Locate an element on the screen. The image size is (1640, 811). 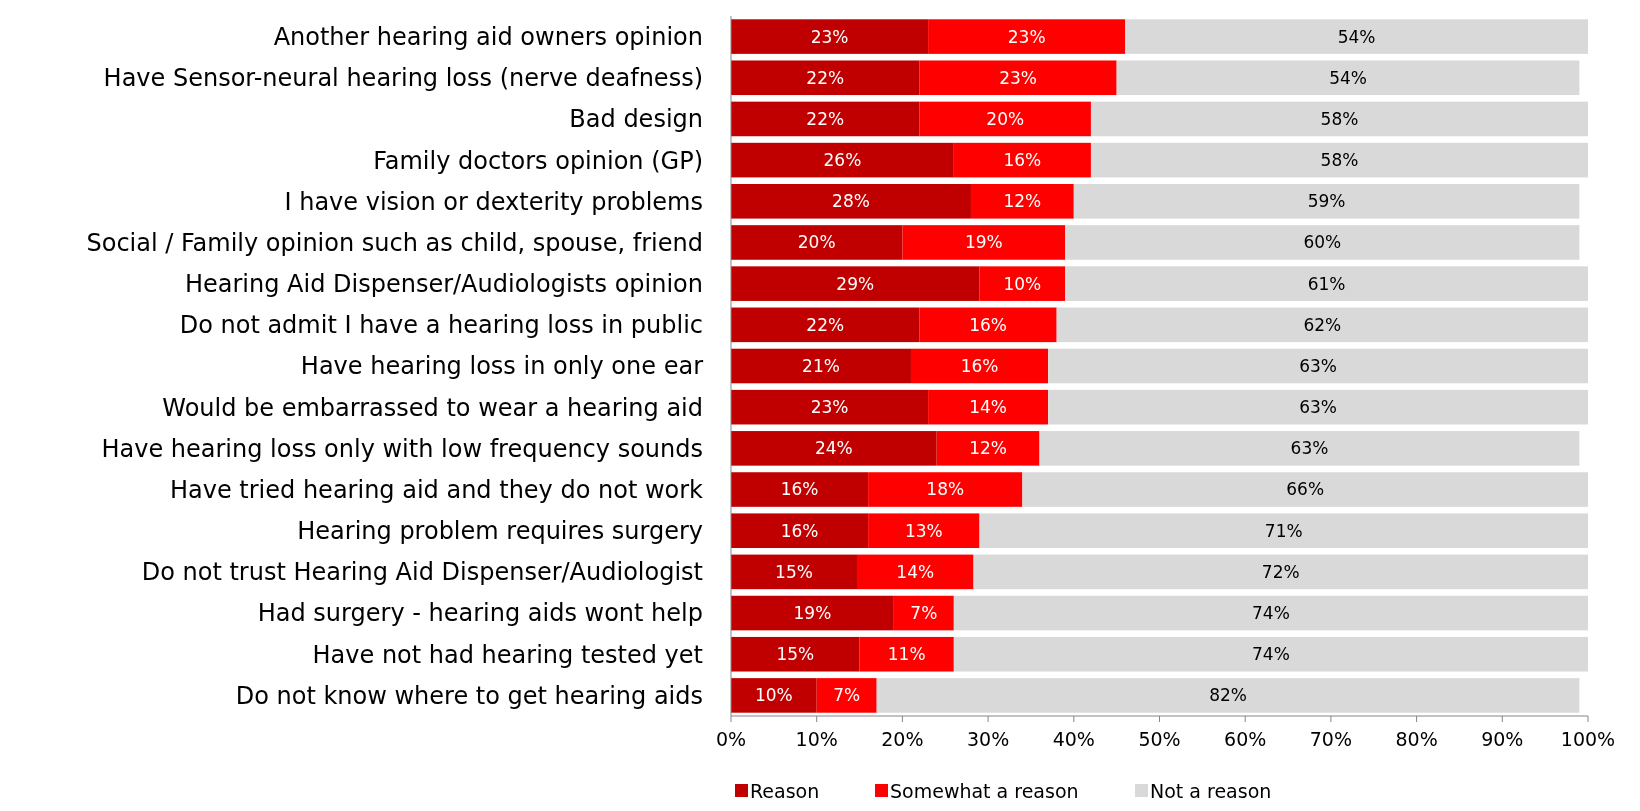
data-label: 71% is located at coordinates (1283, 530).